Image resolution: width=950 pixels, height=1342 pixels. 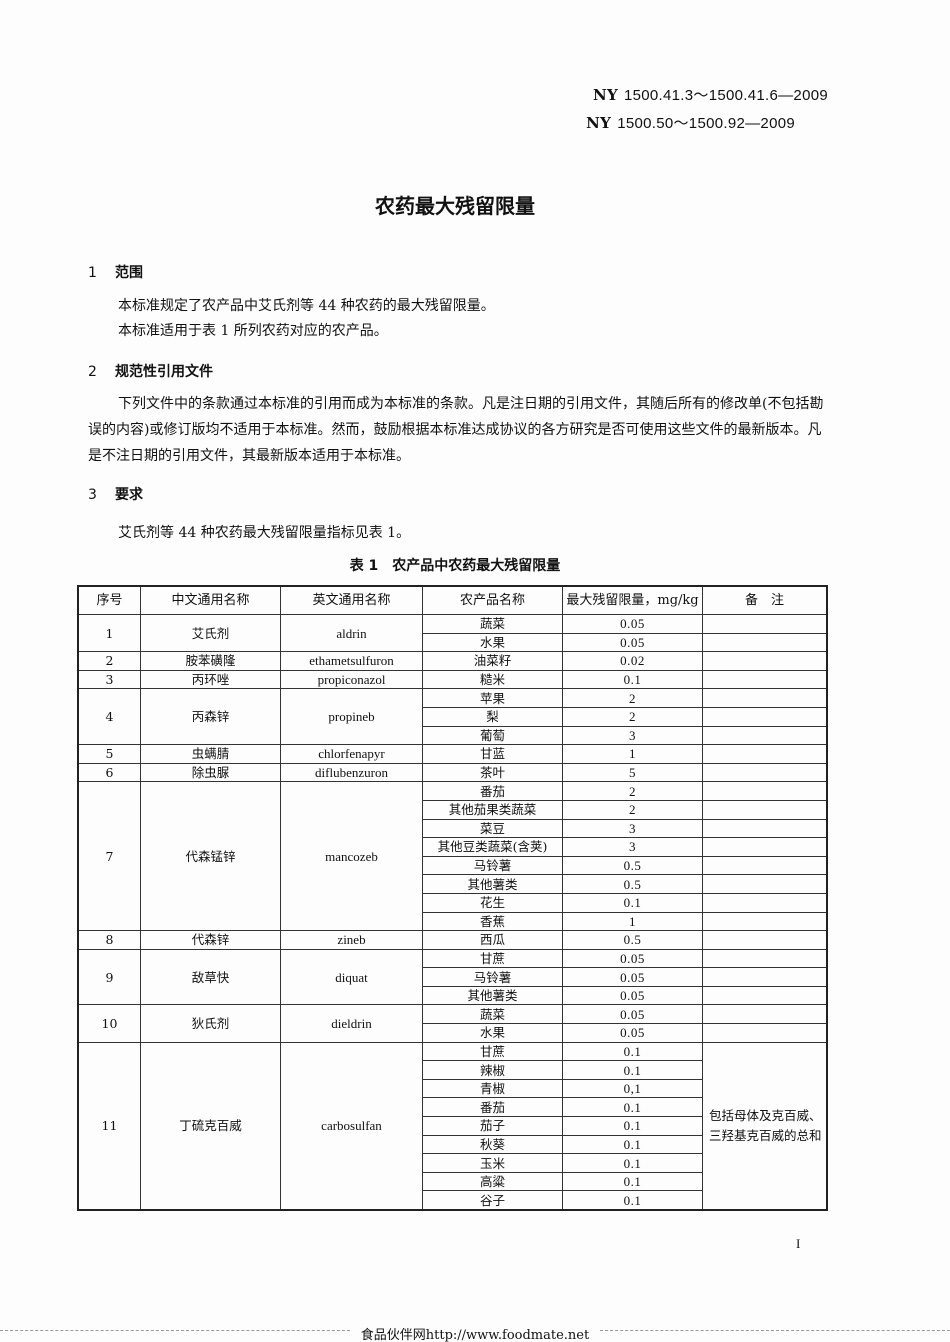 I want to click on cell-en-name: propiconazol, so click(x=351, y=679).